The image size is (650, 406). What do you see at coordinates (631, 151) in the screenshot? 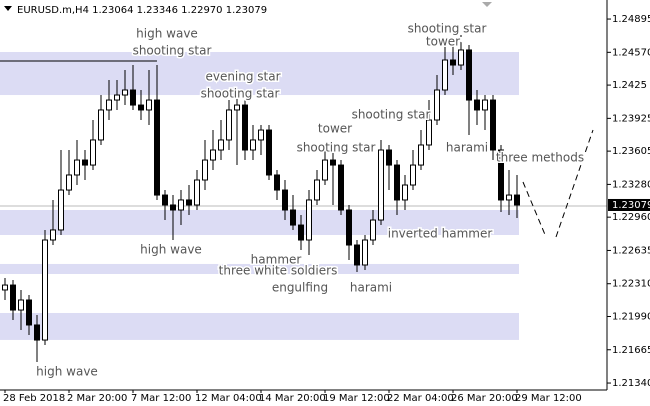
I see `y-tick-label: 1.23605` at bounding box center [631, 151].